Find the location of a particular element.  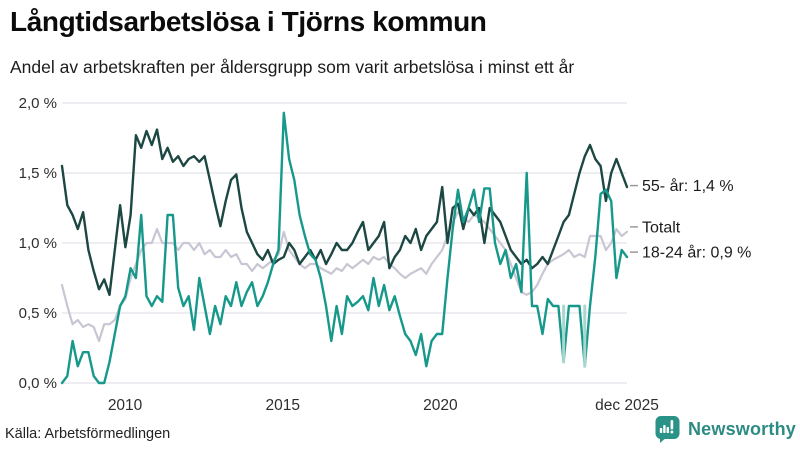

page-title: Långtidsarbetslösa i Tjörns kommun is located at coordinates (248, 21).